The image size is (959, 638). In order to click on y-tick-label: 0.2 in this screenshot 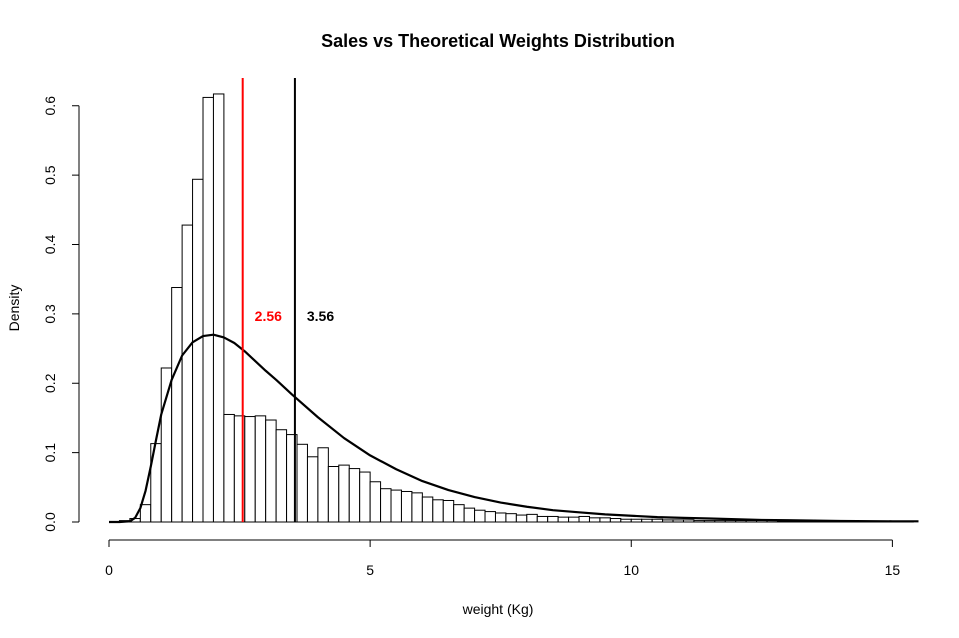, I will do `click(50, 383)`.